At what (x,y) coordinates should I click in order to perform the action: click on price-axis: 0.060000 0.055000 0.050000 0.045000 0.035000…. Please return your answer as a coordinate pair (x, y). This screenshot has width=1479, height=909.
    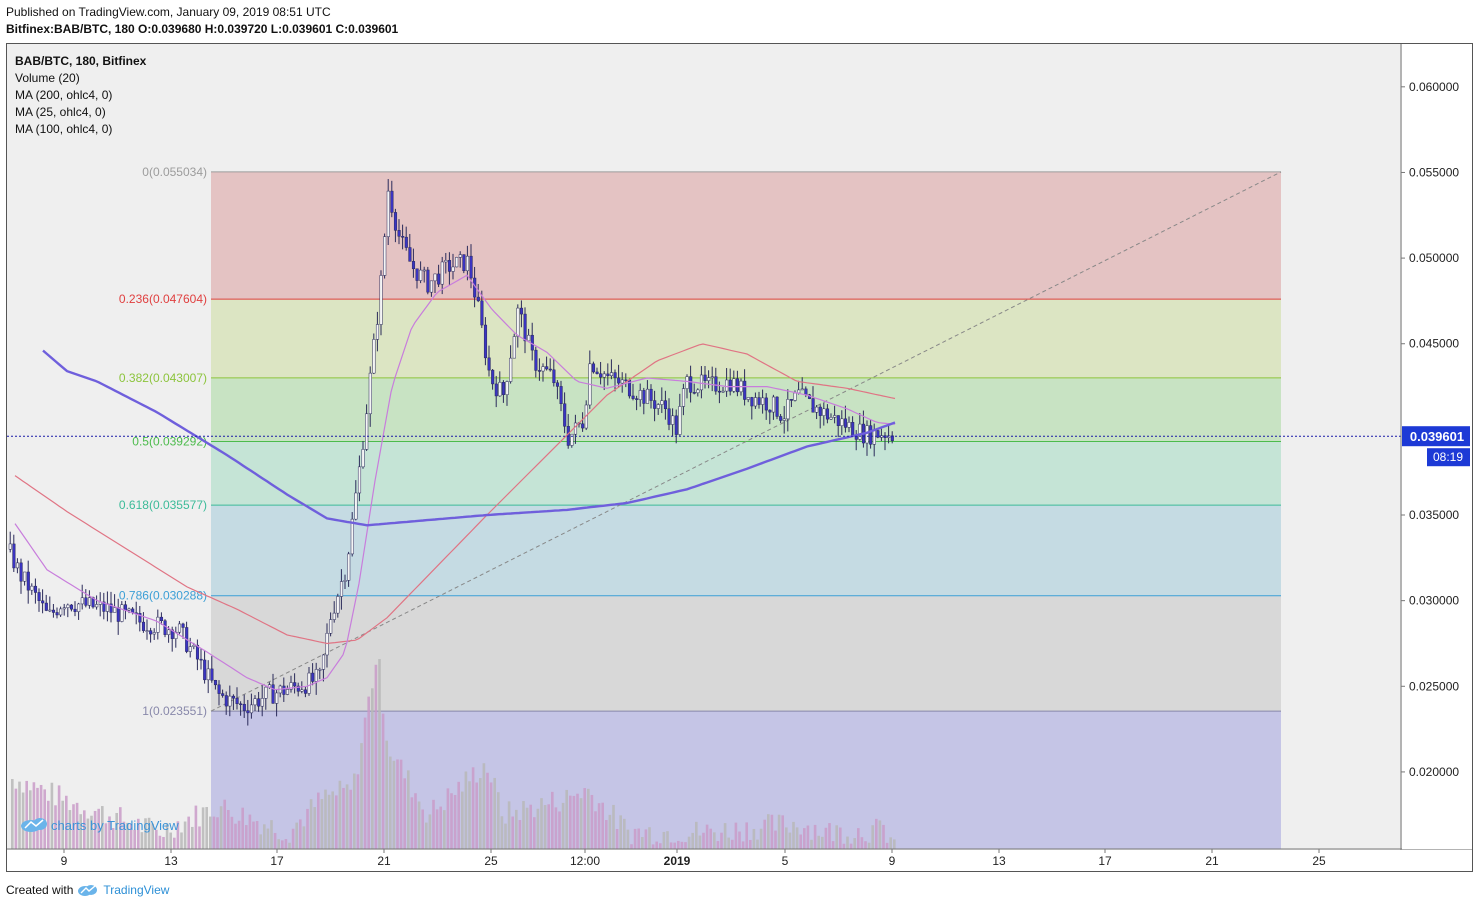
    Looking at the image, I should click on (1430, 429).